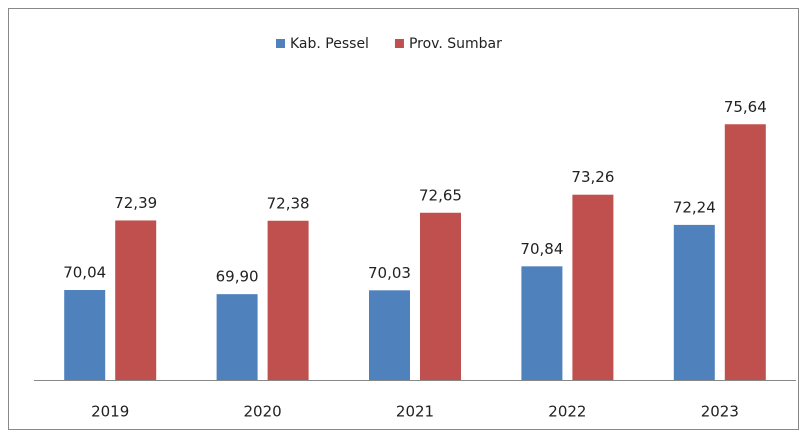 The width and height of the screenshot is (808, 438). Describe the element at coordinates (389, 273) in the screenshot. I see `data-label: 70,03` at that location.